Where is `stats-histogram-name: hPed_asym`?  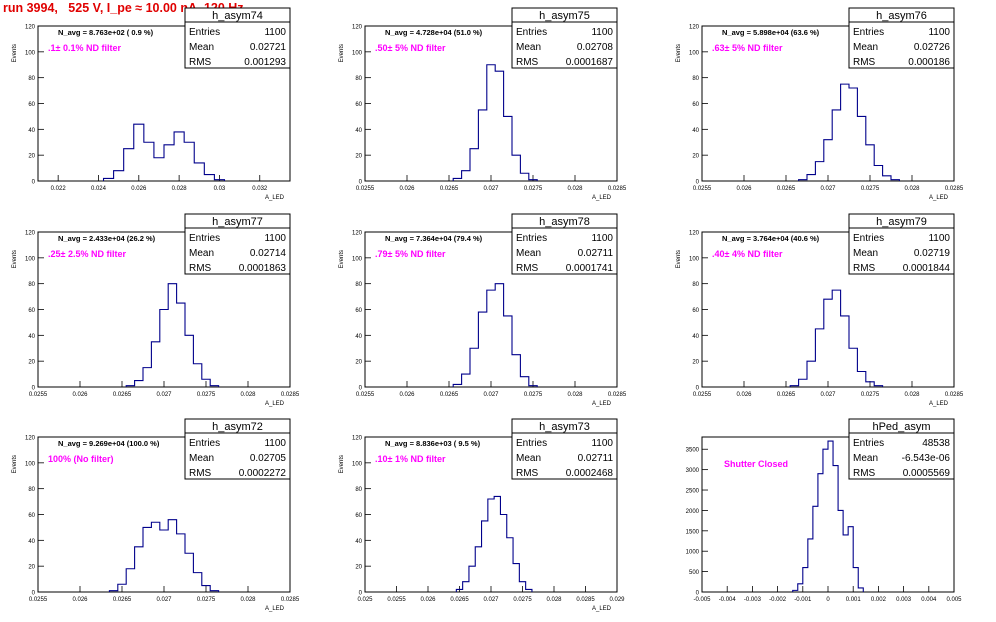 stats-histogram-name: hPed_asym is located at coordinates (901, 427).